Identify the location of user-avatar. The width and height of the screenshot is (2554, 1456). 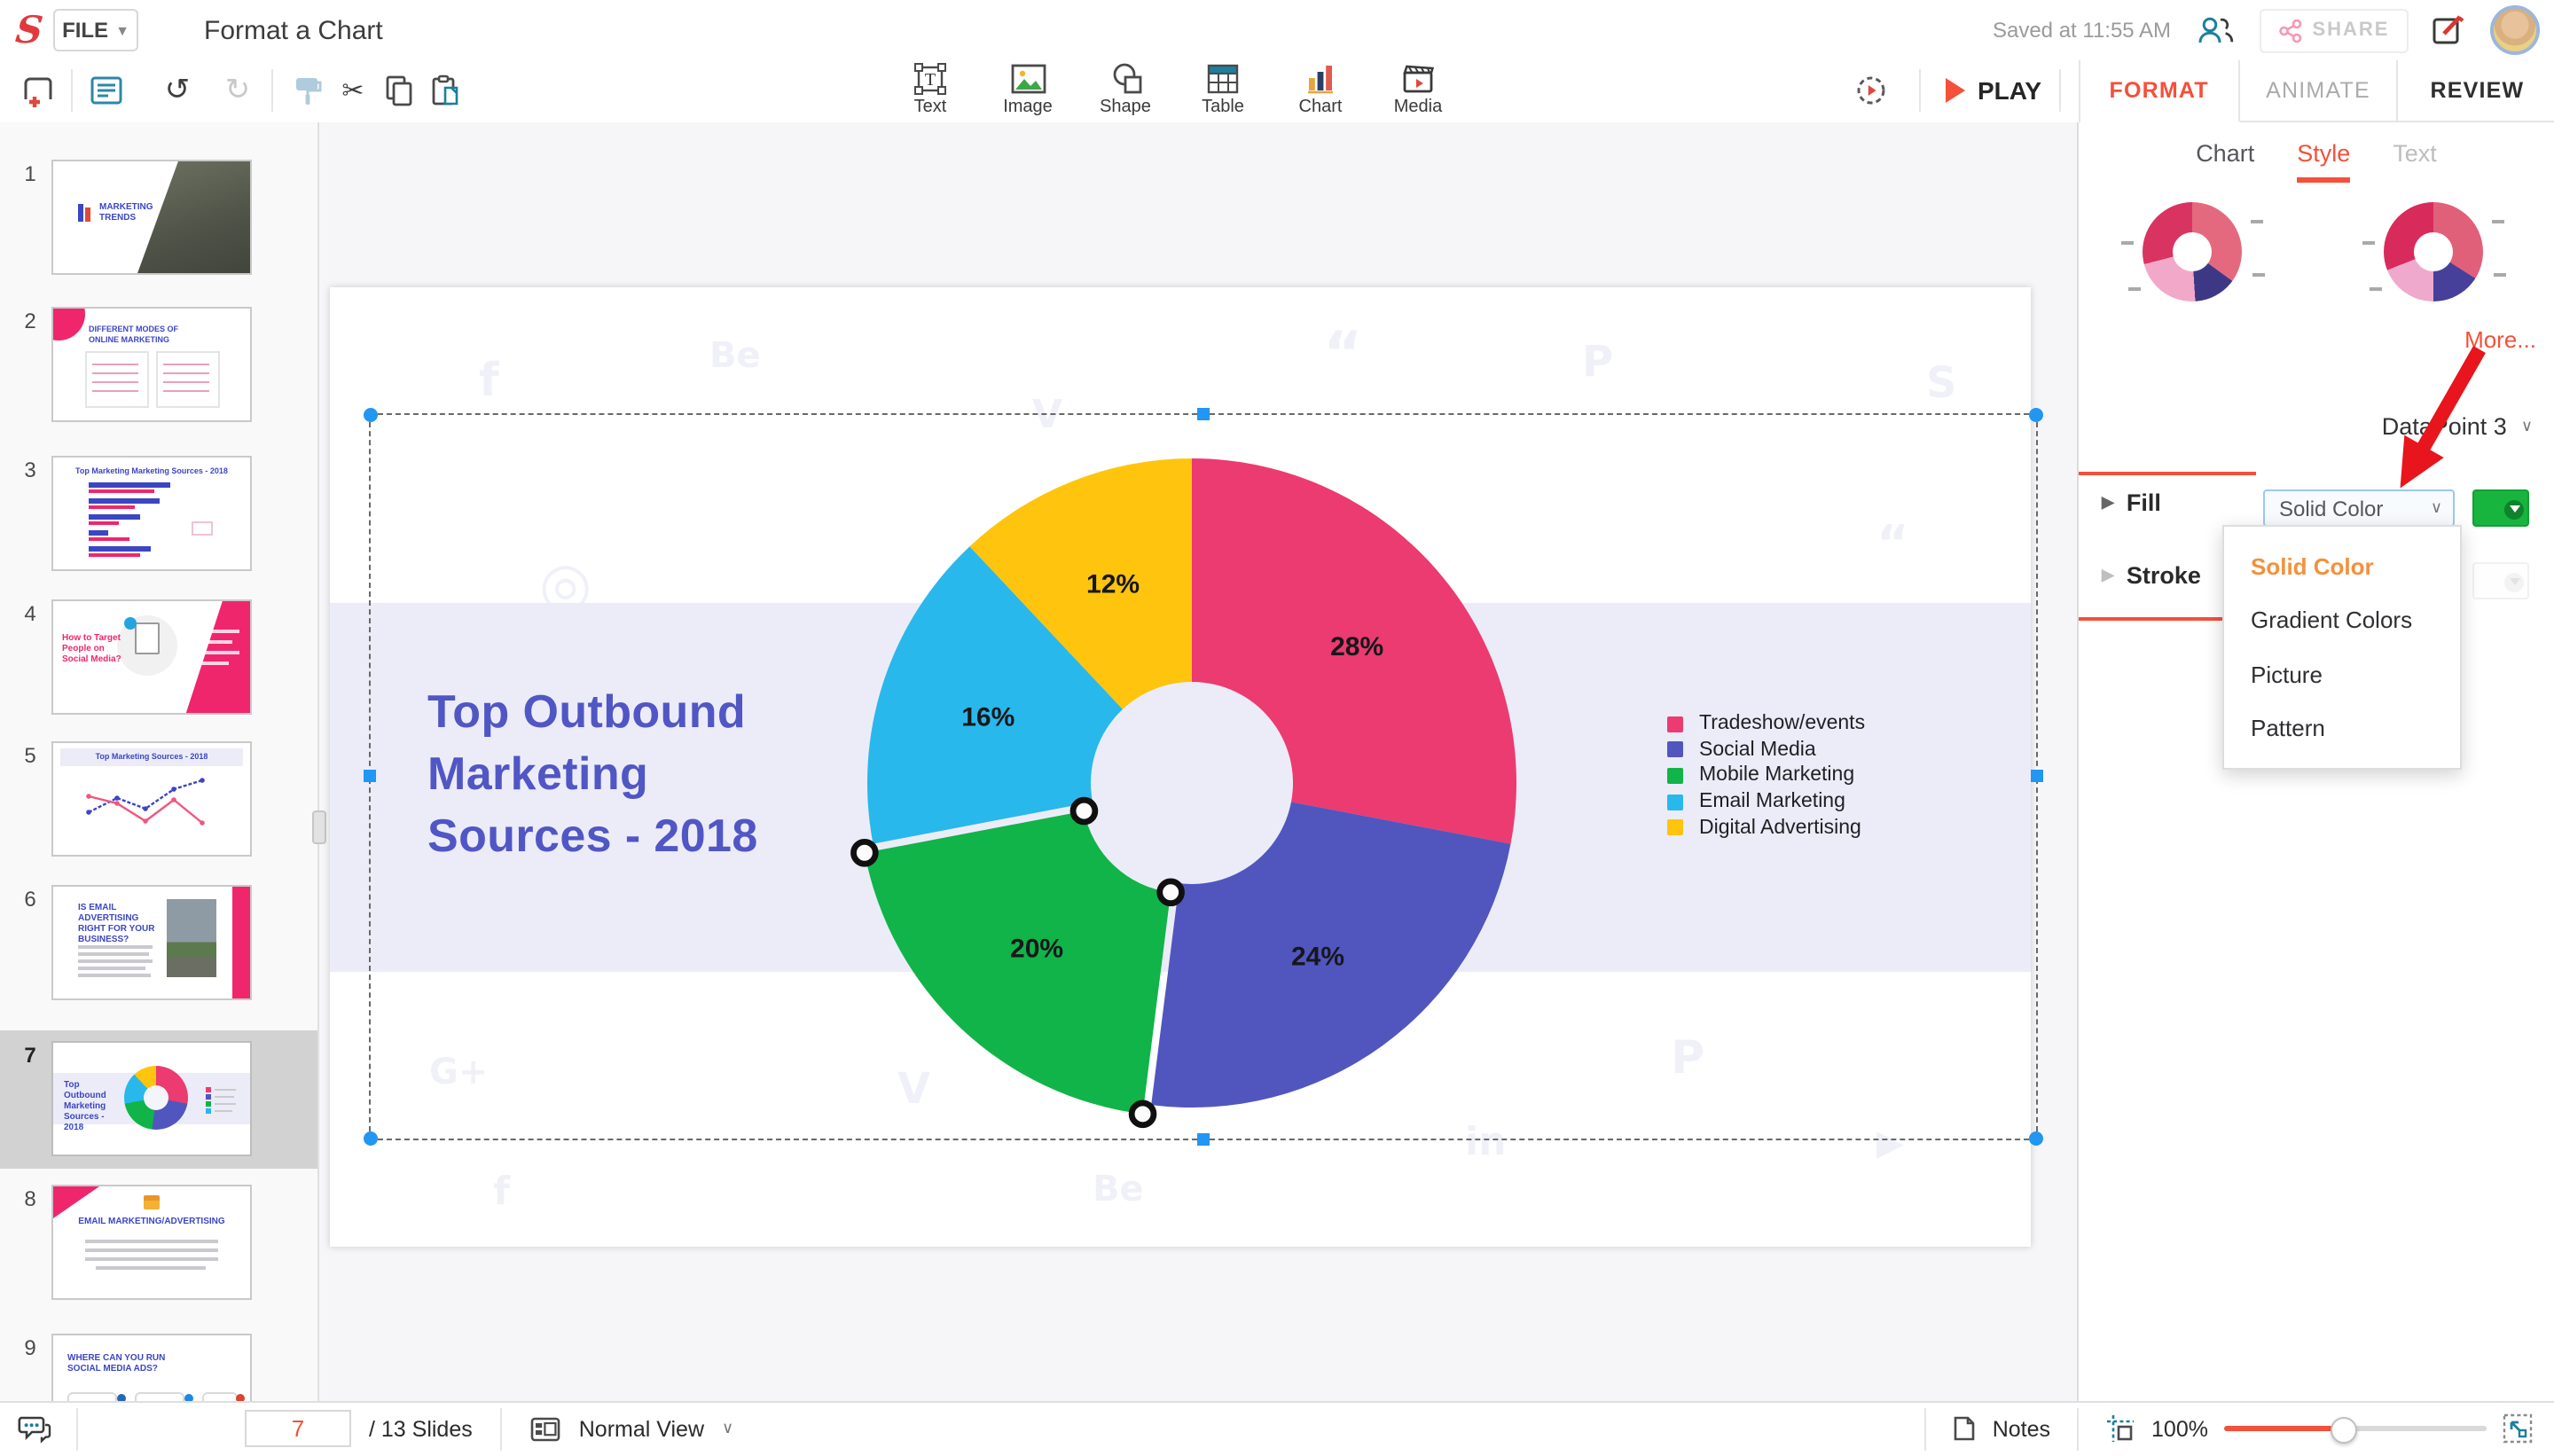
(2515, 30).